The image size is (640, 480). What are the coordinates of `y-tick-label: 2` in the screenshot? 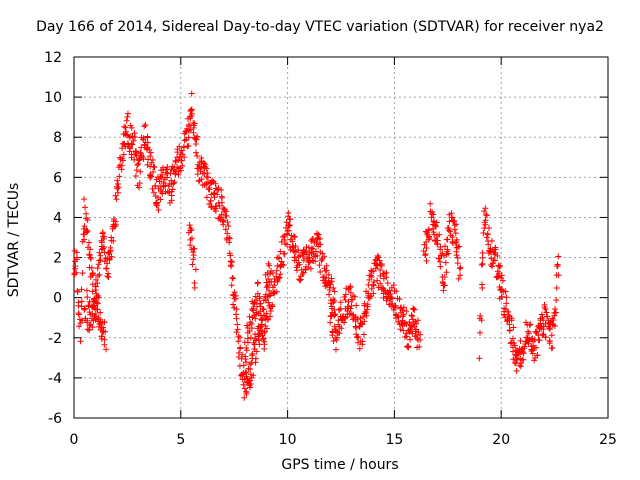 It's located at (57, 259).